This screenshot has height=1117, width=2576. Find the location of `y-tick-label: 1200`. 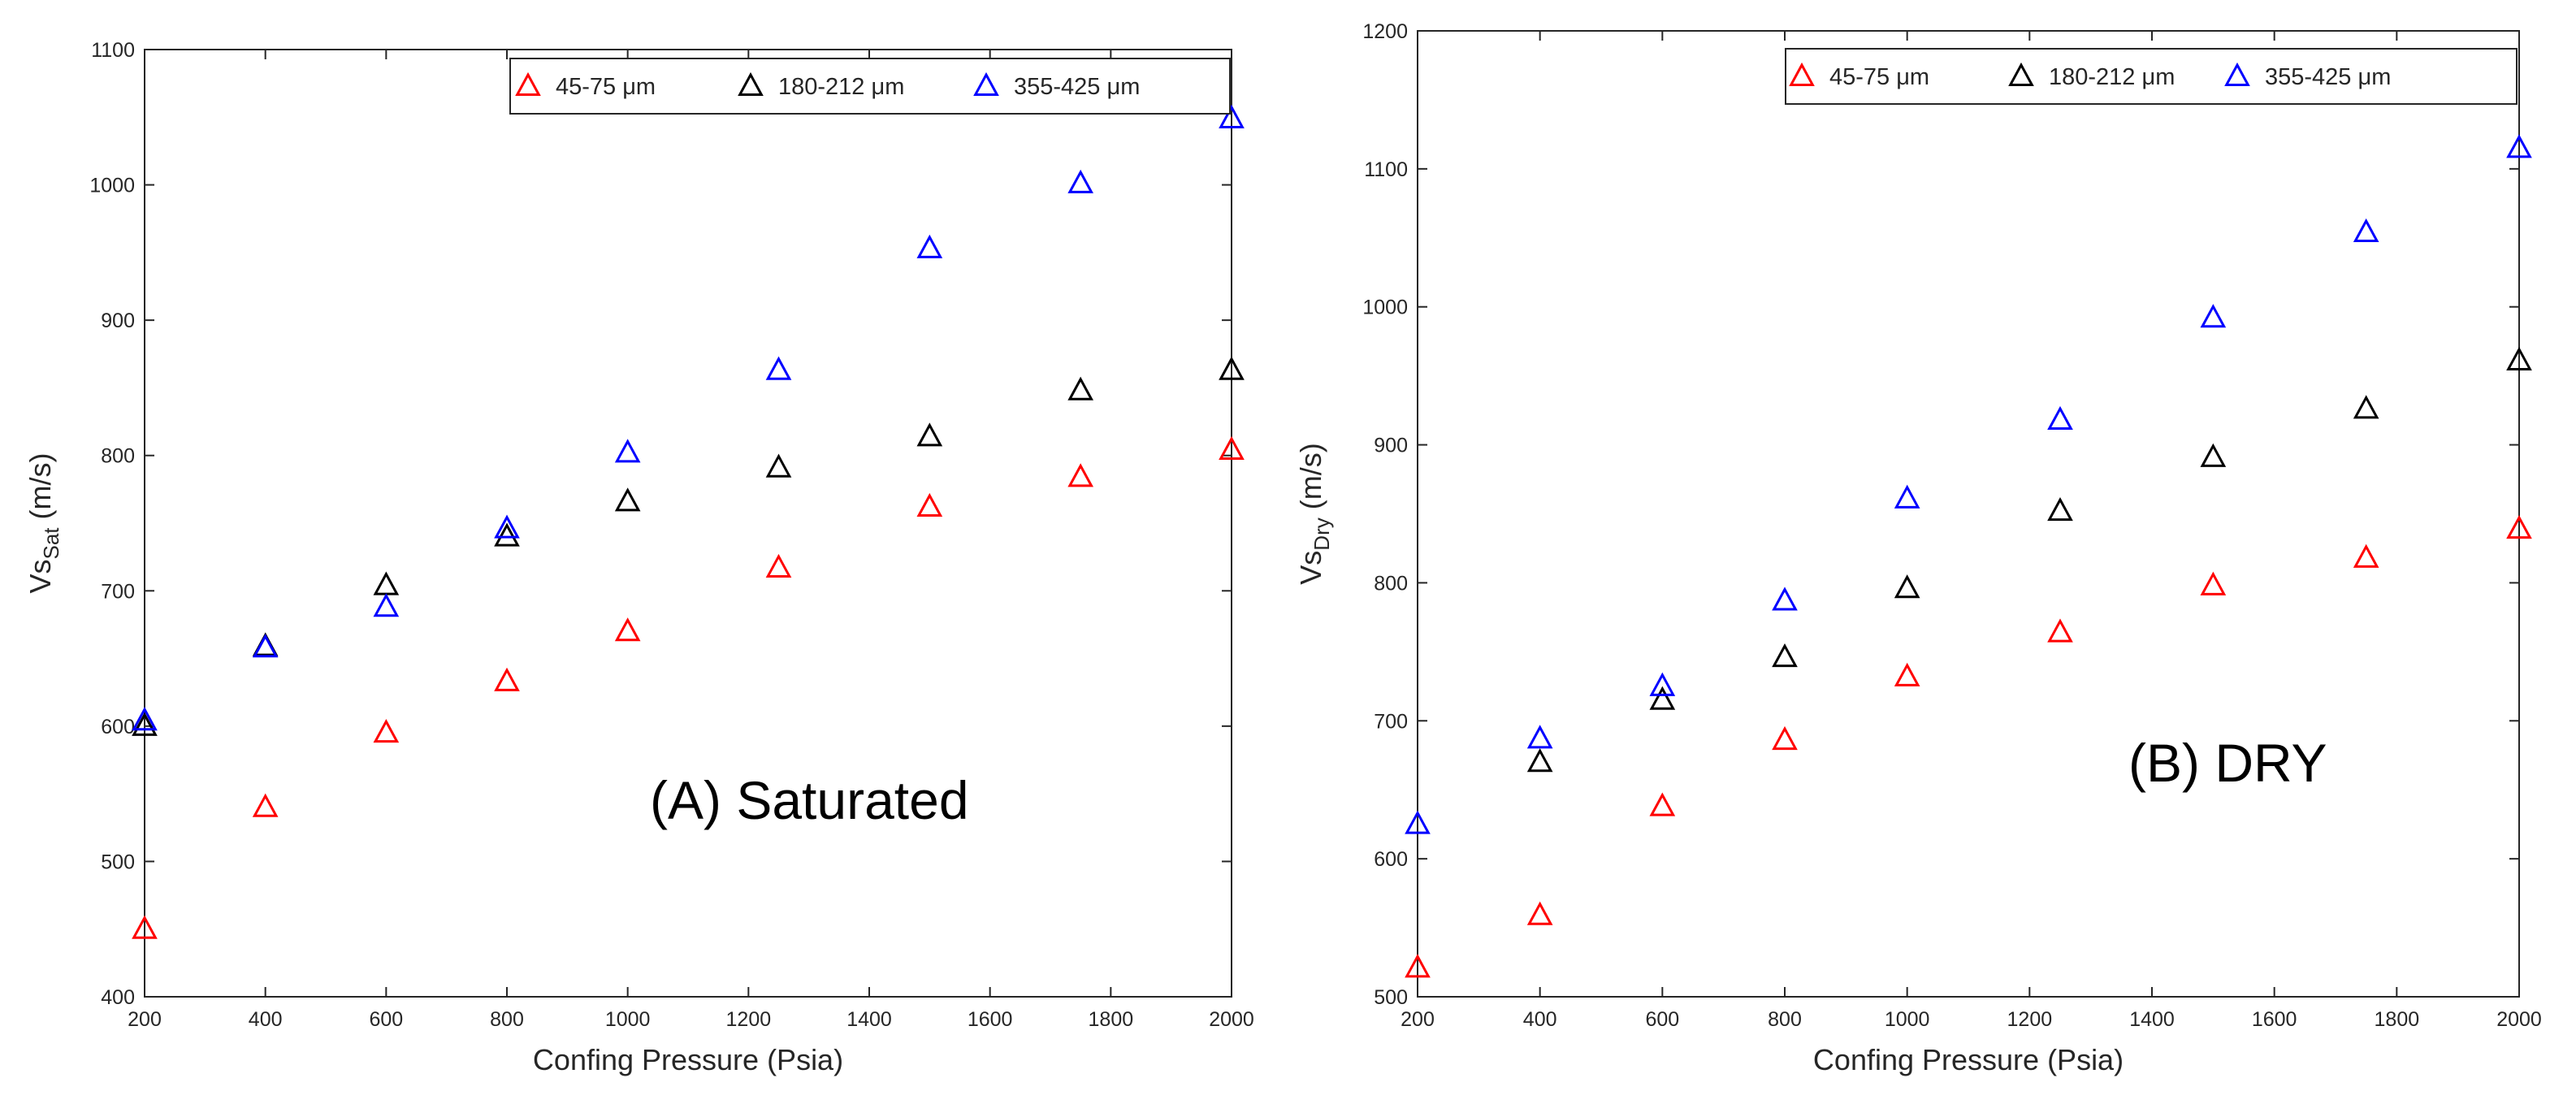

y-tick-label: 1200 is located at coordinates (1385, 32).